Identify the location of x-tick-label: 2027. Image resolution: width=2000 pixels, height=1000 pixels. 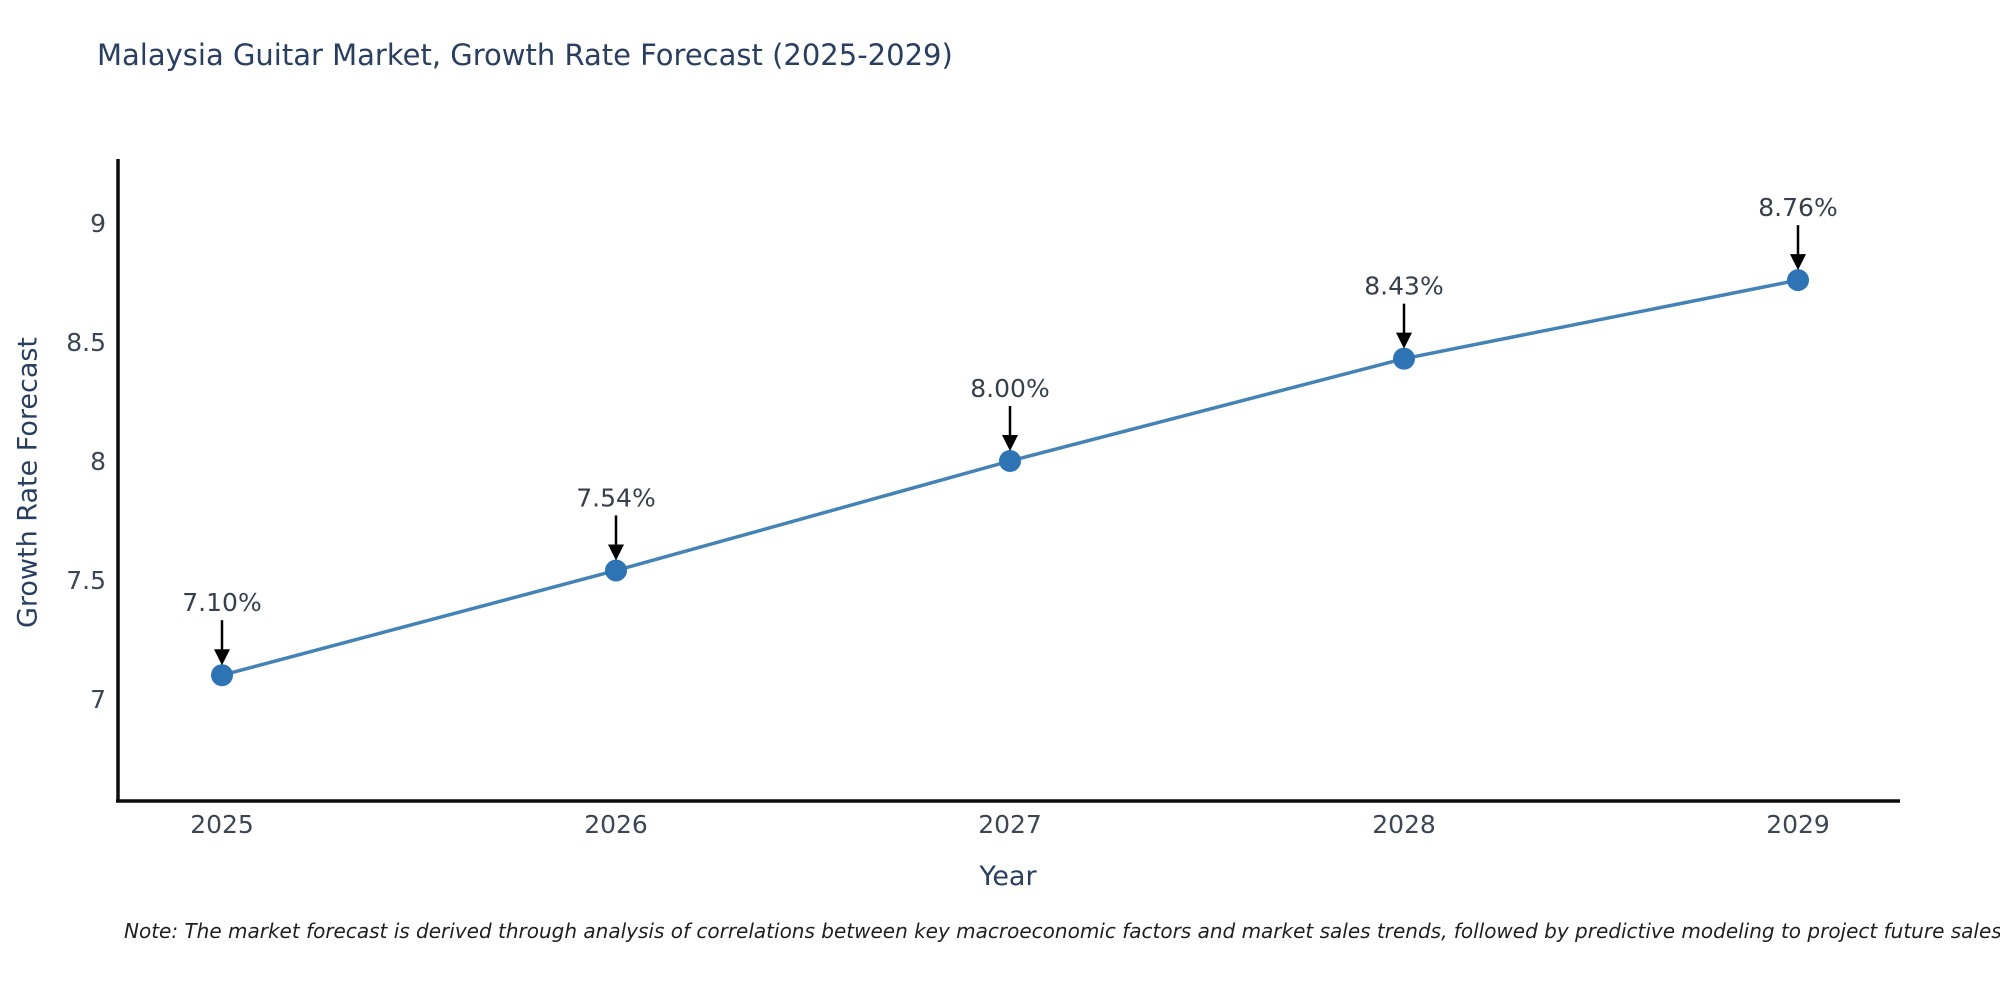
(1010, 824).